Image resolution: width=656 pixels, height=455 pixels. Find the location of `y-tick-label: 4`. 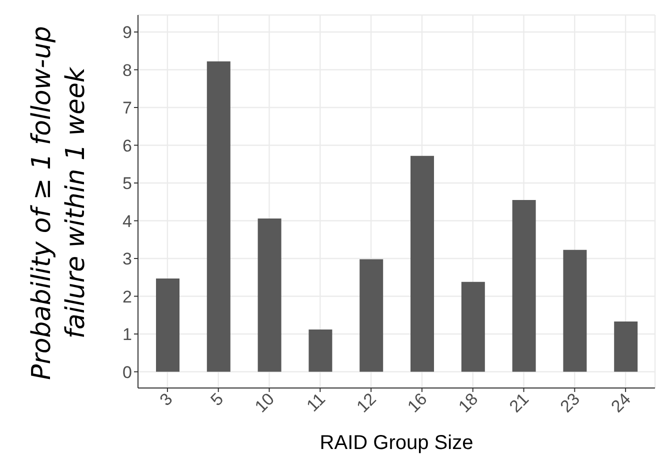

y-tick-label: 4 is located at coordinates (127, 221).